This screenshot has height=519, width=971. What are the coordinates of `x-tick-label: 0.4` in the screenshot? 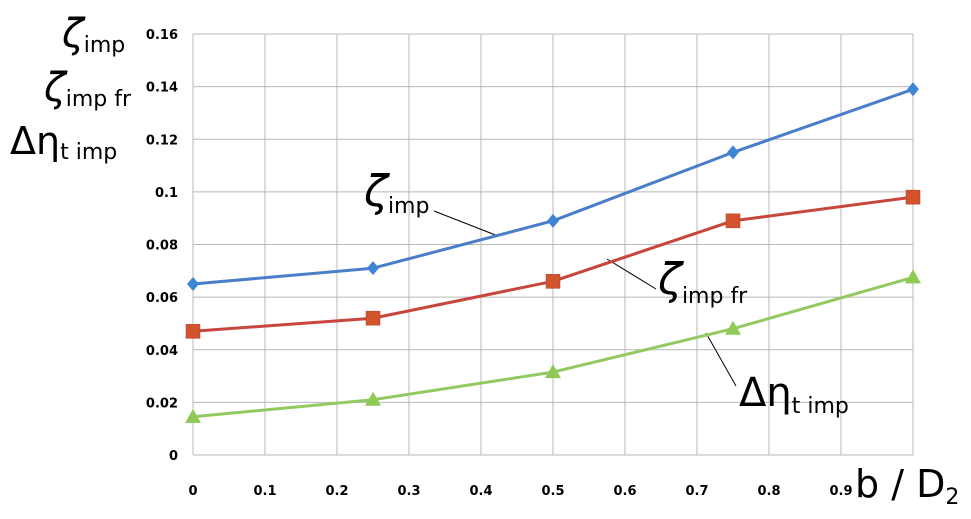 It's located at (480, 491).